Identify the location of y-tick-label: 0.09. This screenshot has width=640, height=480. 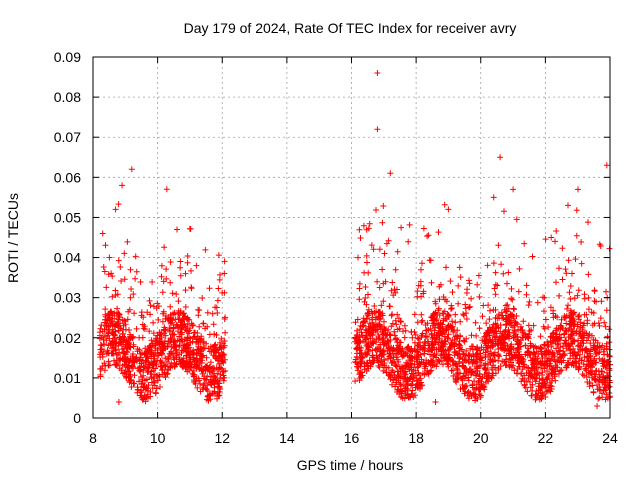
(67, 57).